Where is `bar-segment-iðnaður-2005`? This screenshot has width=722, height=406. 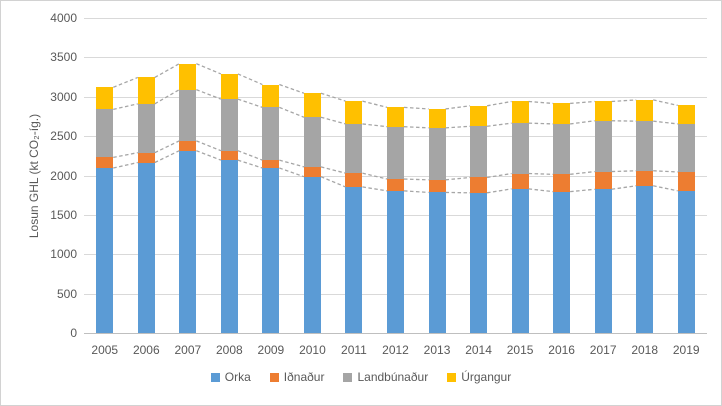
bar-segment-iðnaður-2005 is located at coordinates (105, 162).